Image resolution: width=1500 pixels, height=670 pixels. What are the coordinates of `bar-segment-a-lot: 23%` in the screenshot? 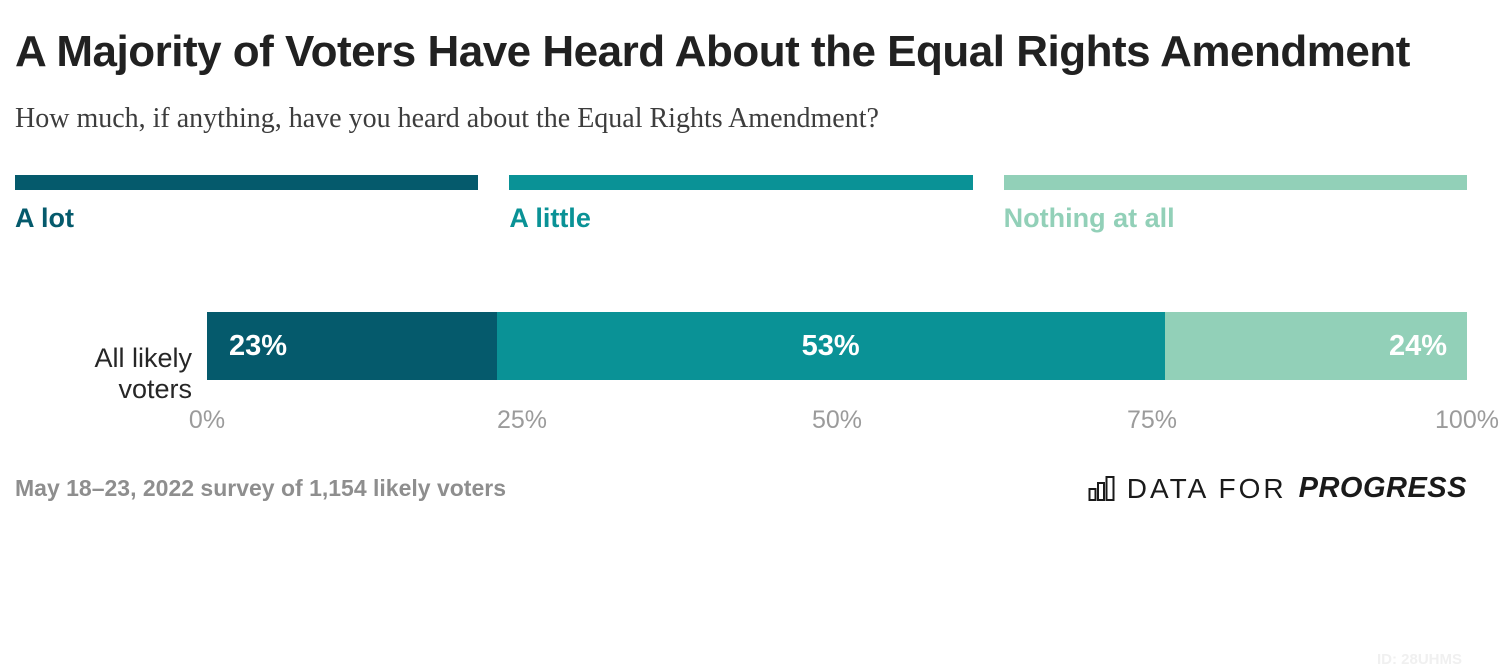 It's located at (352, 346).